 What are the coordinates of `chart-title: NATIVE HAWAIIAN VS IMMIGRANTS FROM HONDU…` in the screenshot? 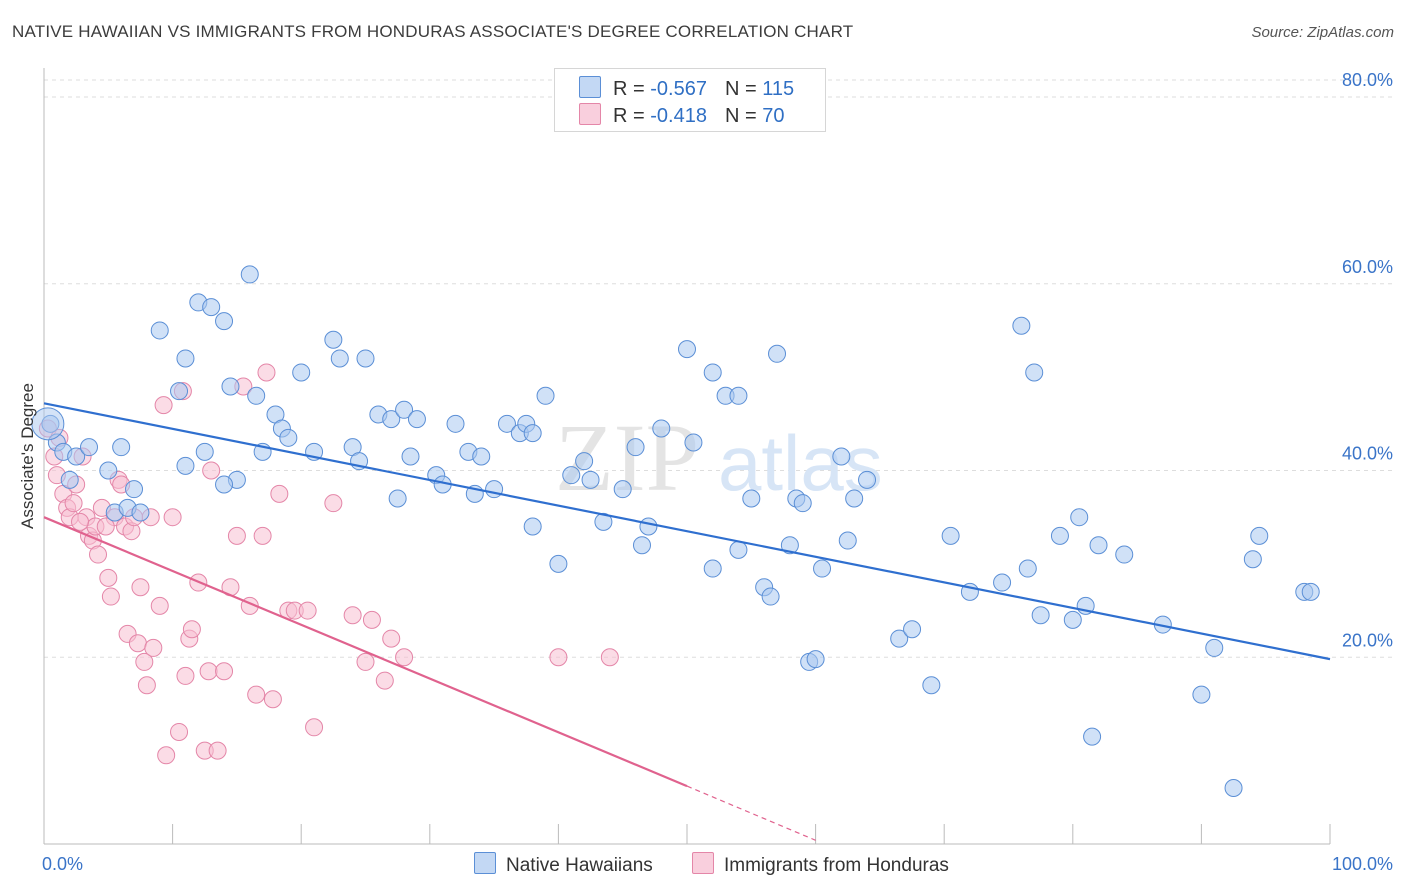 It's located at (433, 31).